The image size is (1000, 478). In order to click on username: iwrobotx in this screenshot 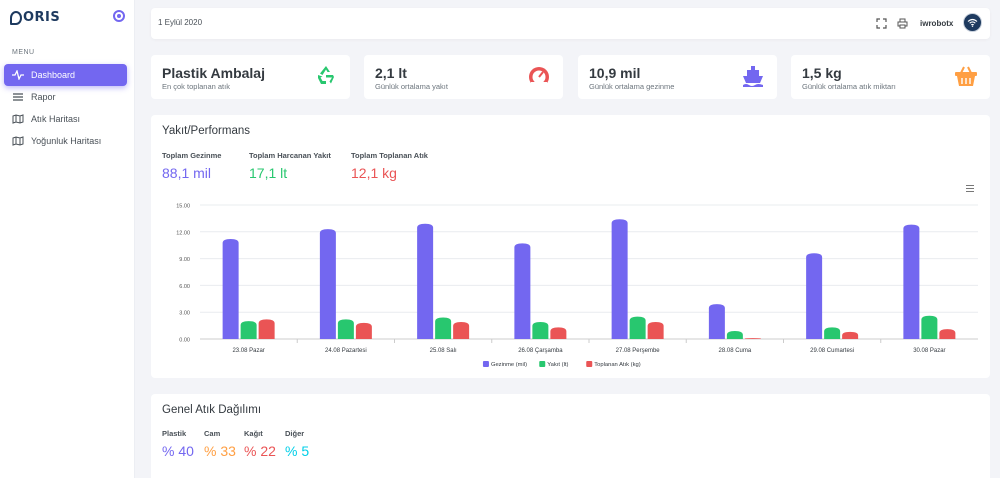, I will do `click(937, 23)`.